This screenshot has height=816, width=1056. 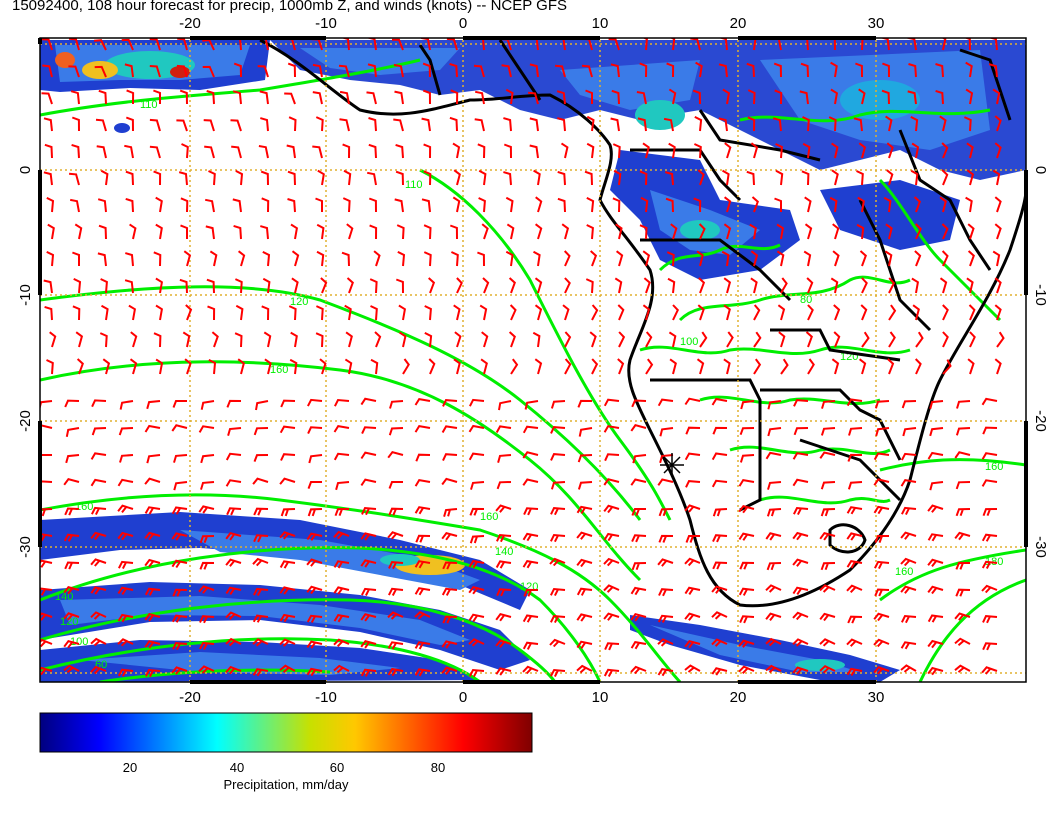 I want to click on lat-tick-right: -10, so click(x=1040, y=295).